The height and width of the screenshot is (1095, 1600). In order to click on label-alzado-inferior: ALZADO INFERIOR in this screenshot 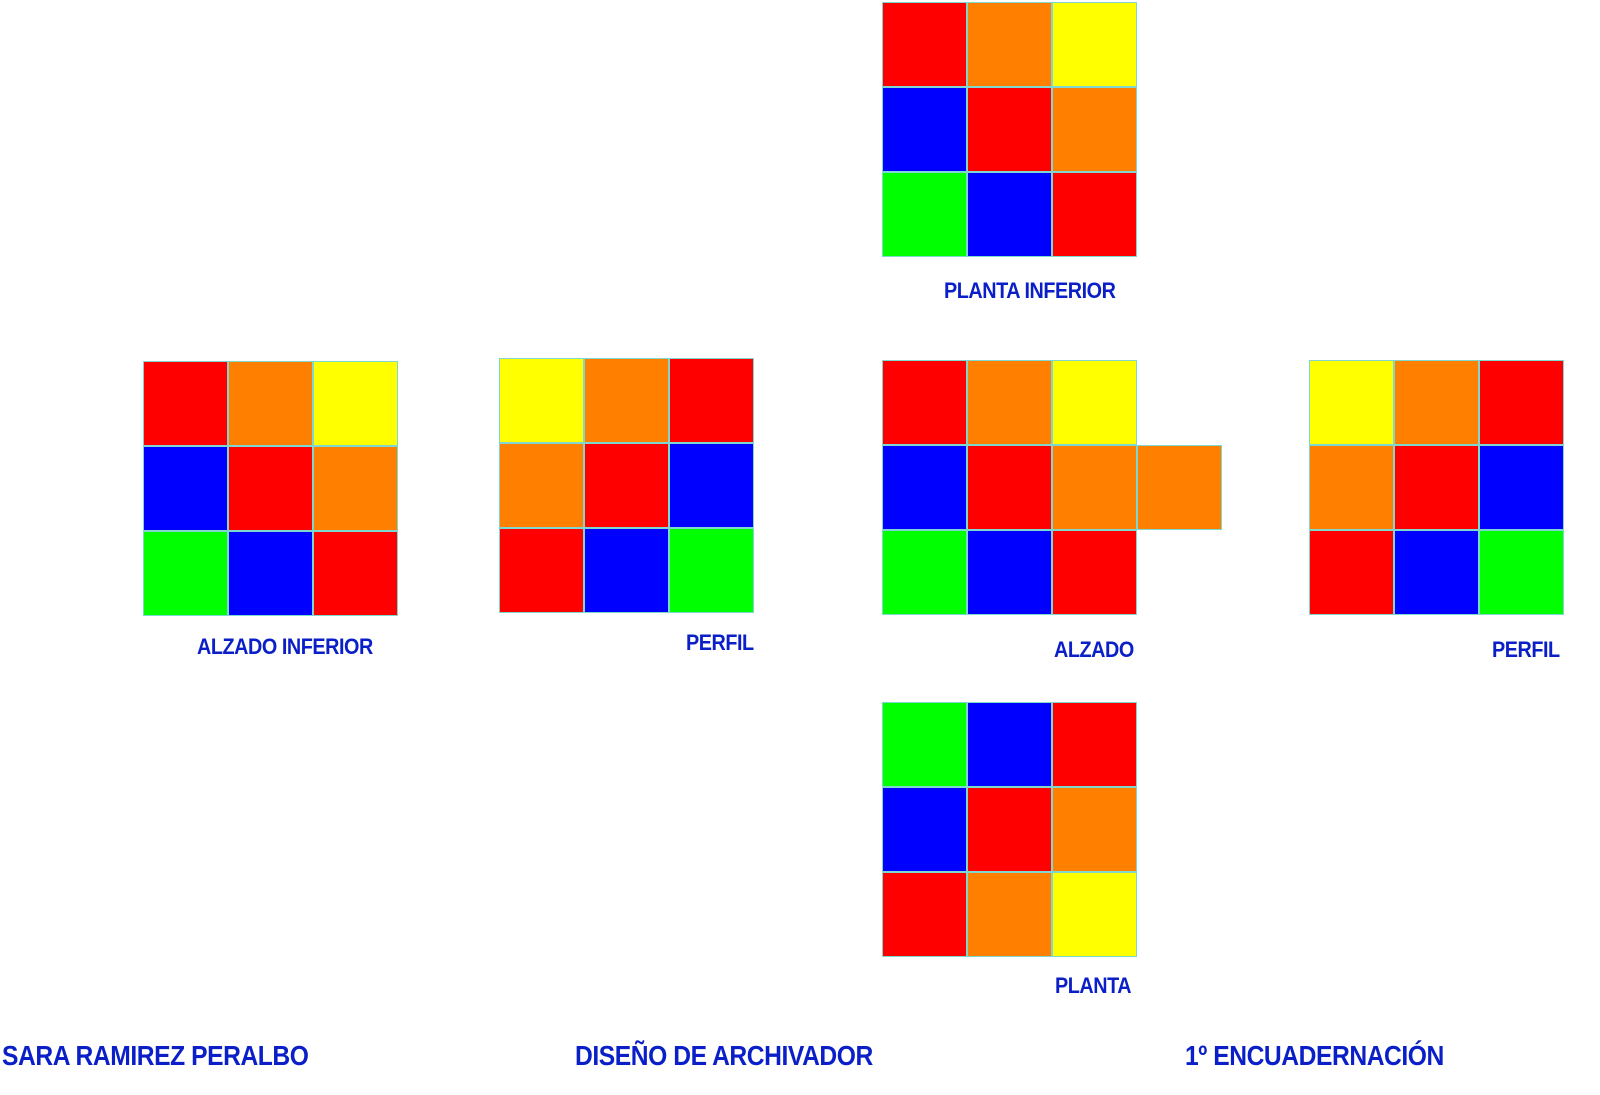, I will do `click(285, 646)`.